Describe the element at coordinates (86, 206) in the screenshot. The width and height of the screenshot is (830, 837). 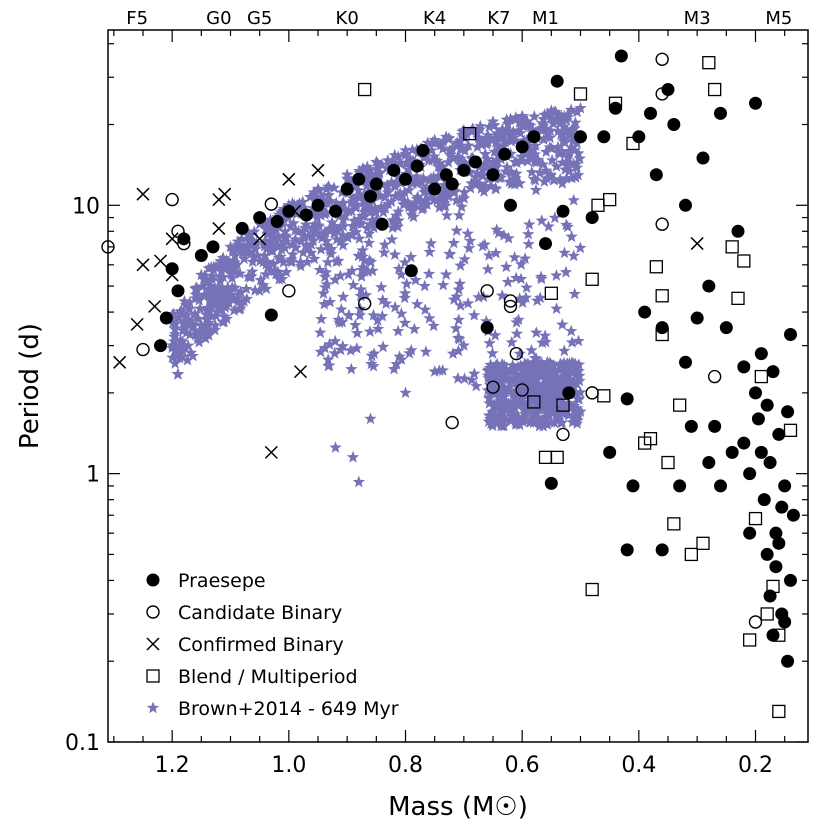
I see `y-tick-label: 10` at that location.